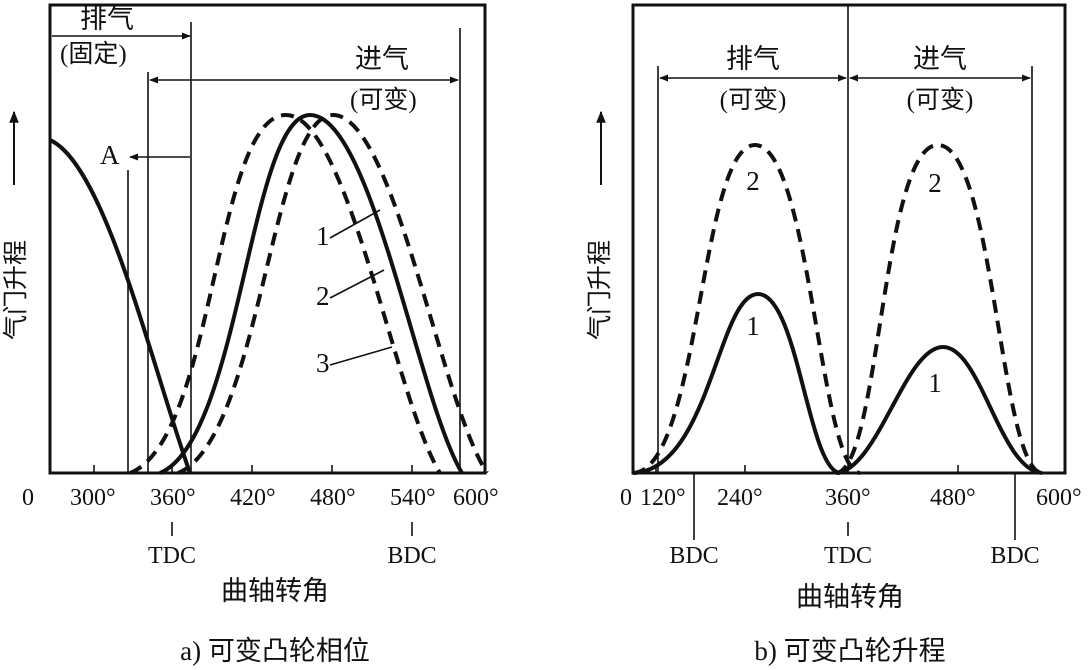 Image resolution: width=1092 pixels, height=670 pixels. Describe the element at coordinates (807, 469) in the screenshot. I see `panel-b-x-ticks` at that location.